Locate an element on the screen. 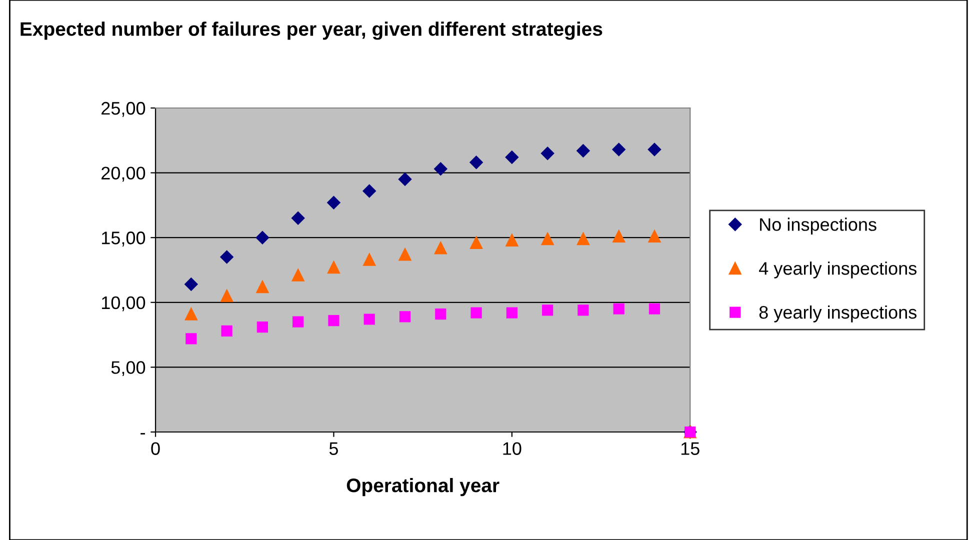 Image resolution: width=972 pixels, height=540 pixels. x-tick-label: 0 is located at coordinates (155, 448).